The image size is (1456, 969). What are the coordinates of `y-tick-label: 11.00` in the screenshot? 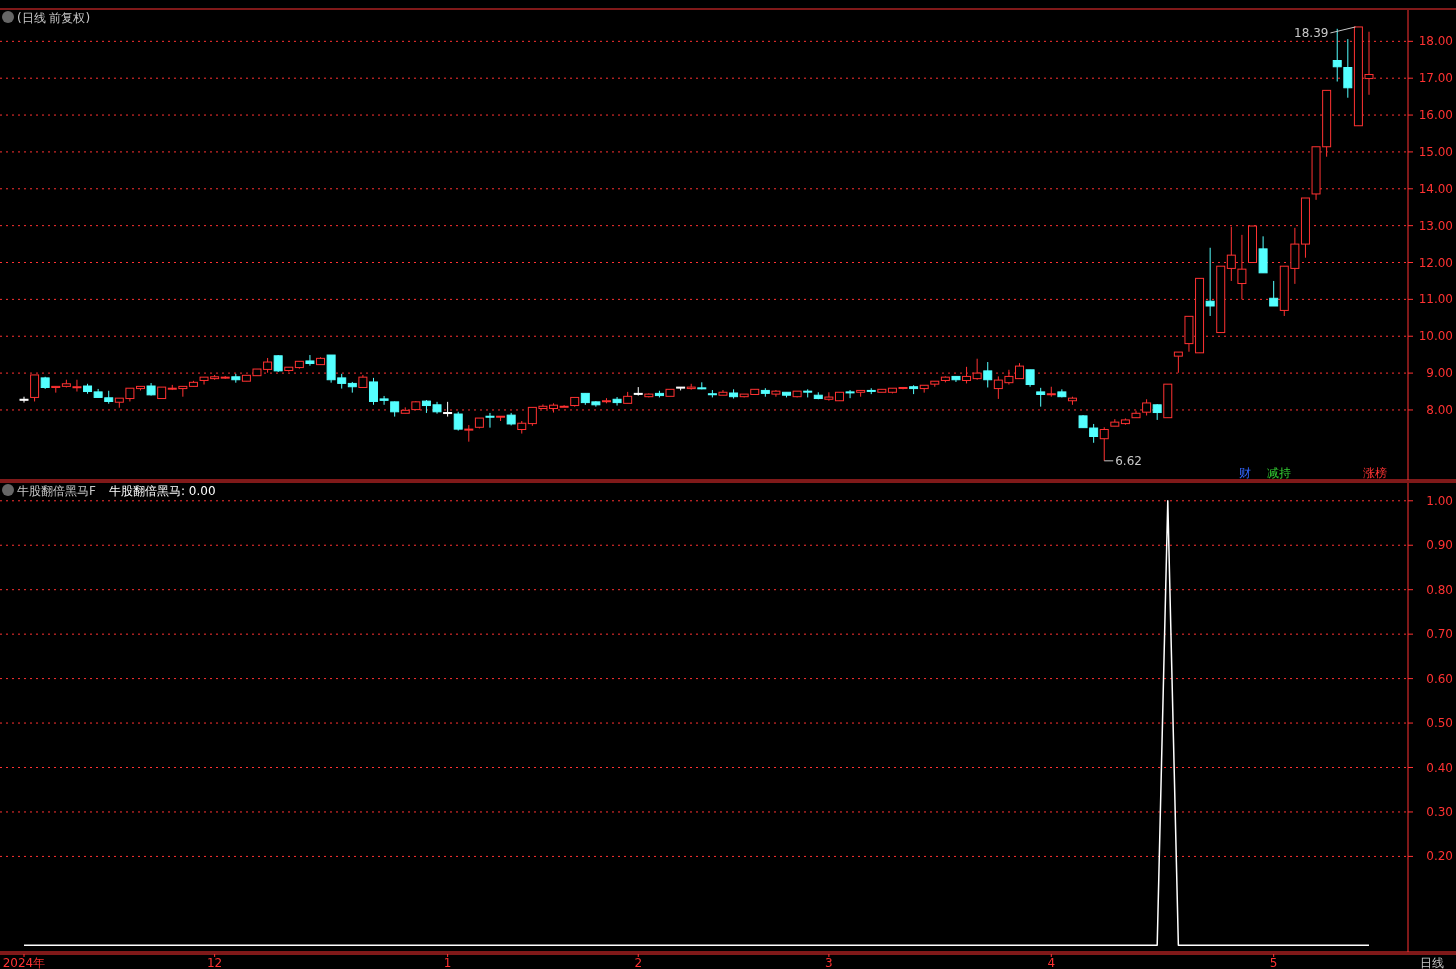 It's located at (1435, 299).